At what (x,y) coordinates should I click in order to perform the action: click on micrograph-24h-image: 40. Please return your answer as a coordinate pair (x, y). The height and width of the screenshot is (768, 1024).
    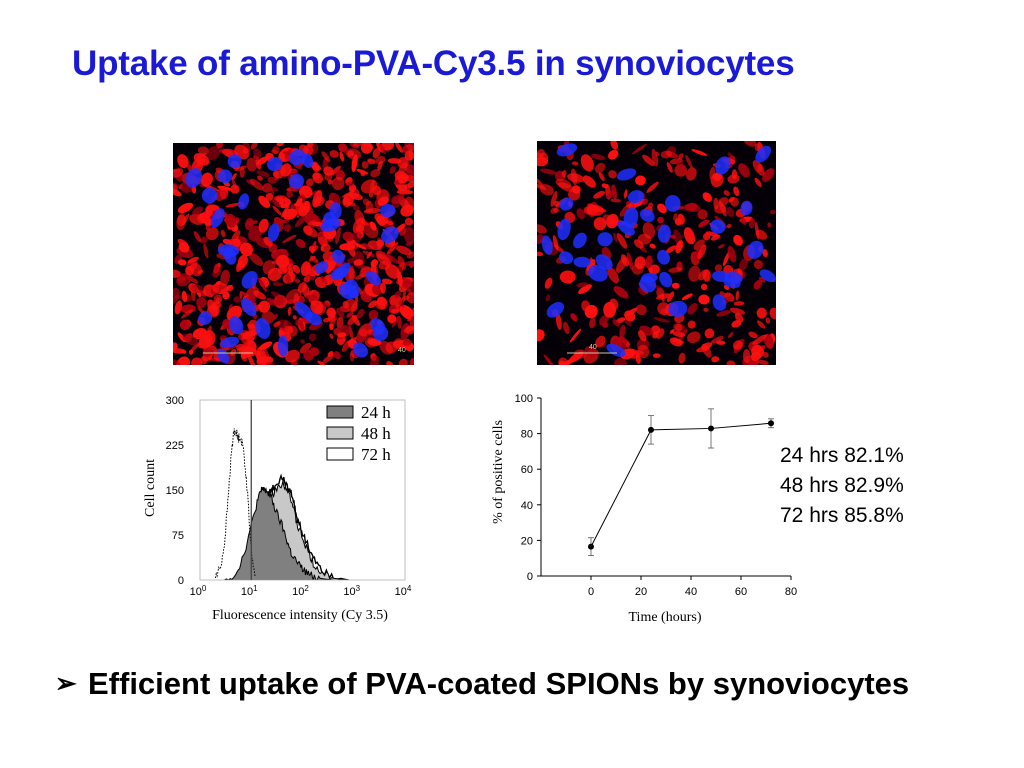
    Looking at the image, I should click on (293, 254).